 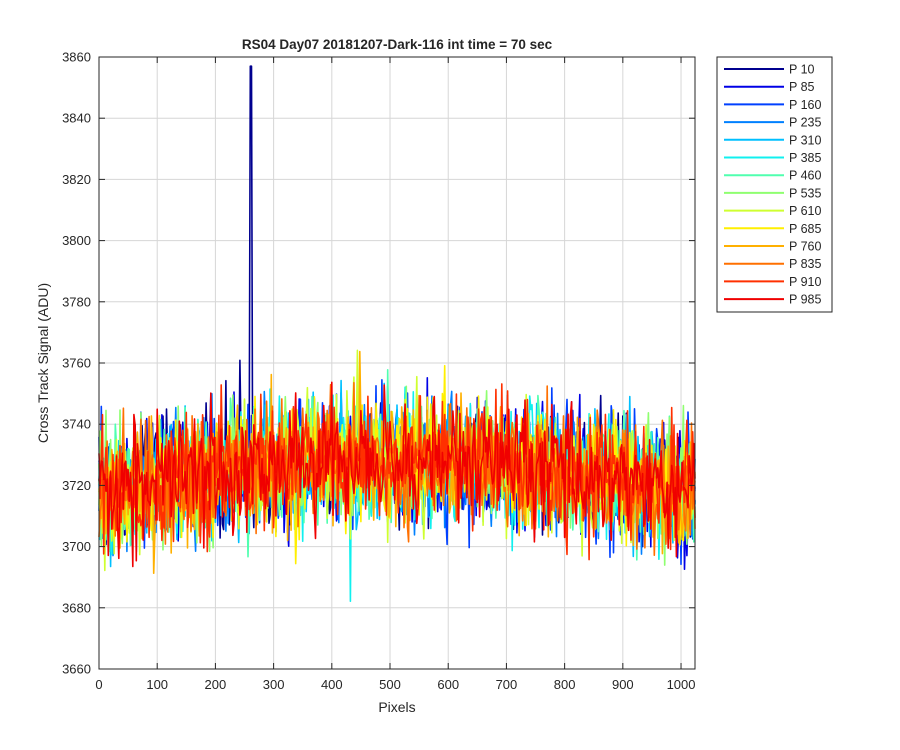 I want to click on y-tick-label: 3700, so click(x=76, y=546).